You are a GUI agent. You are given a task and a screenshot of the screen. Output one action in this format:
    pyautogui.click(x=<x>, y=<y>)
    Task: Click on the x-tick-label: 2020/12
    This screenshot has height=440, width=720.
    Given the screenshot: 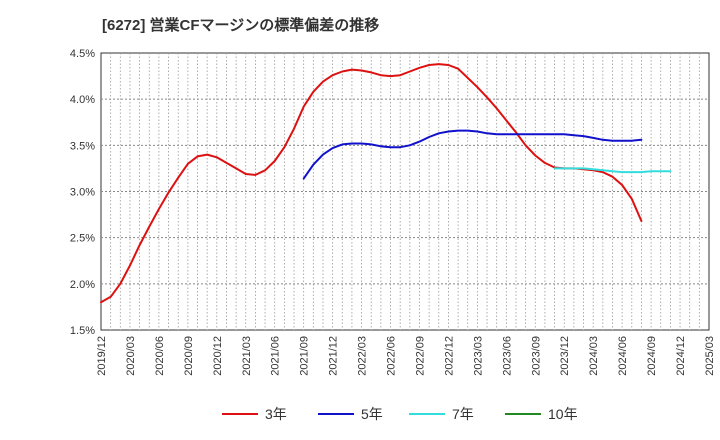 What is the action you would take?
    pyautogui.click(x=218, y=356)
    